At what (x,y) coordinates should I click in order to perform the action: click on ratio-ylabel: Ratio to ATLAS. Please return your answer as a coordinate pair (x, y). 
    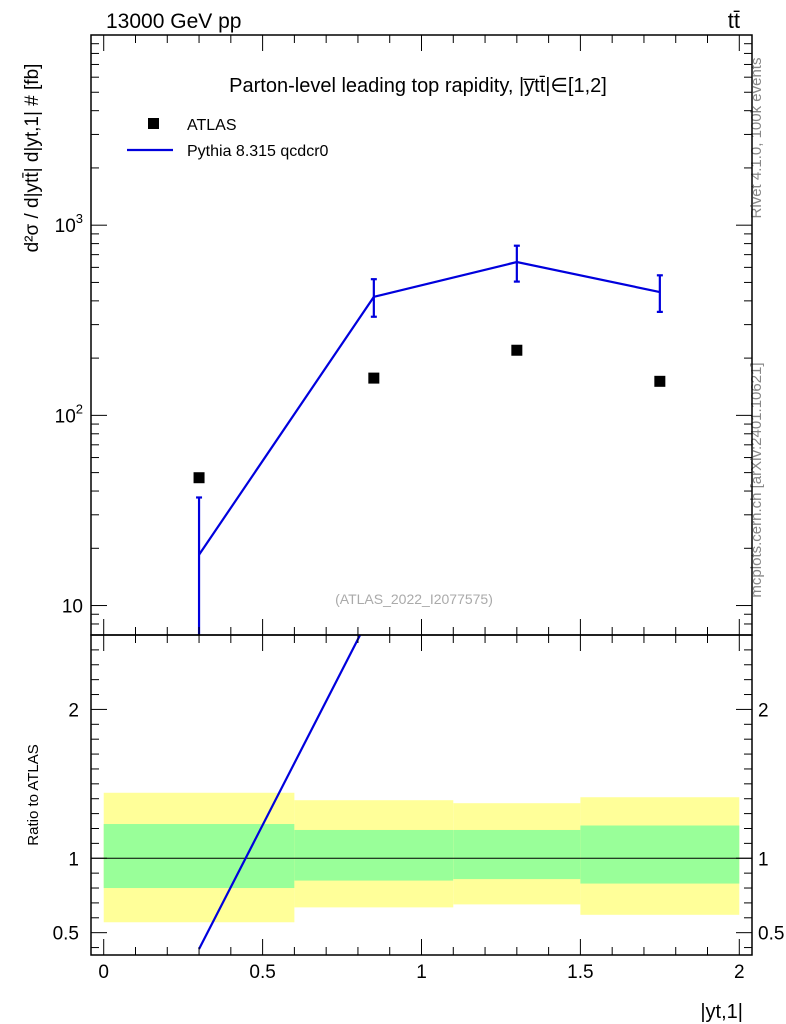
    Looking at the image, I should click on (33, 794).